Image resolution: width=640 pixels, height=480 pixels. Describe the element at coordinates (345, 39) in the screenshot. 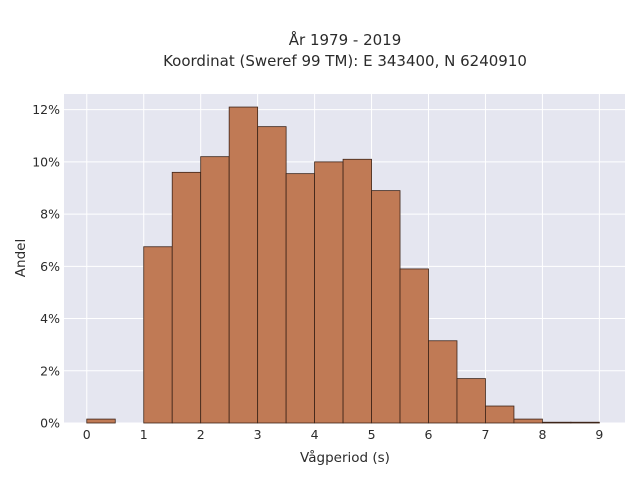

I see `chart-title-line1: År 1979 - 2019` at that location.